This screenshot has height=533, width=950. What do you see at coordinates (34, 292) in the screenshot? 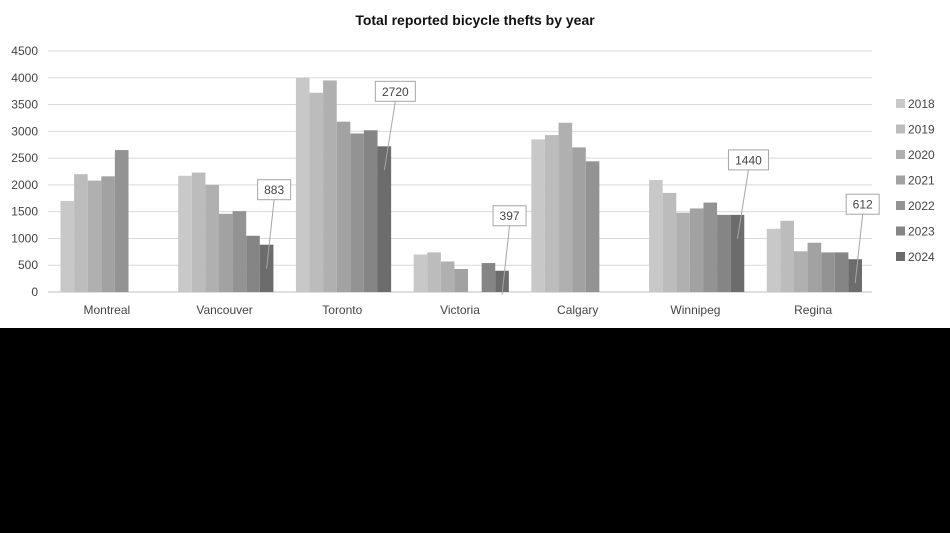
I see `y-tick-label: 0` at bounding box center [34, 292].